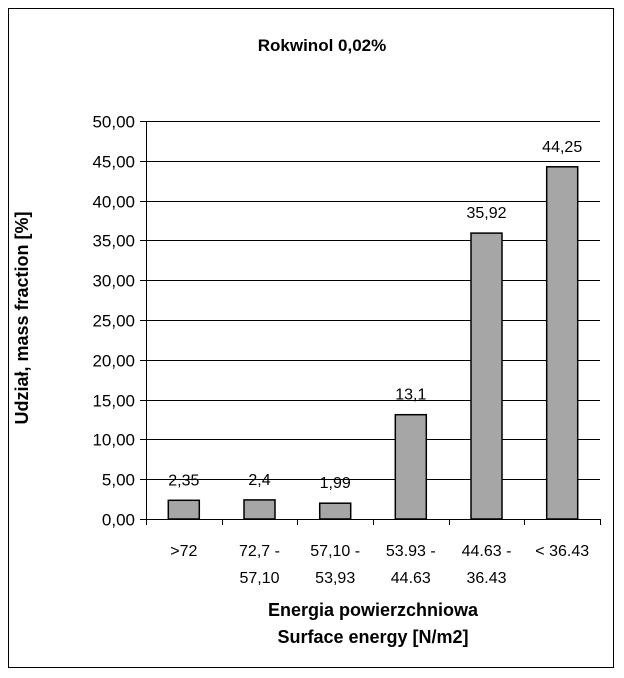 The width and height of the screenshot is (624, 678). Describe the element at coordinates (322, 45) in the screenshot. I see `chart-title: Rokwinol 0,02%` at that location.